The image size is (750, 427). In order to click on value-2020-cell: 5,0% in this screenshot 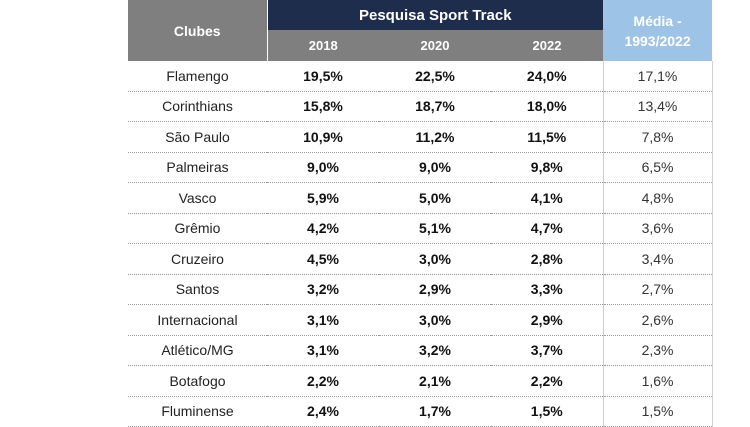, I will do `click(435, 198)`.